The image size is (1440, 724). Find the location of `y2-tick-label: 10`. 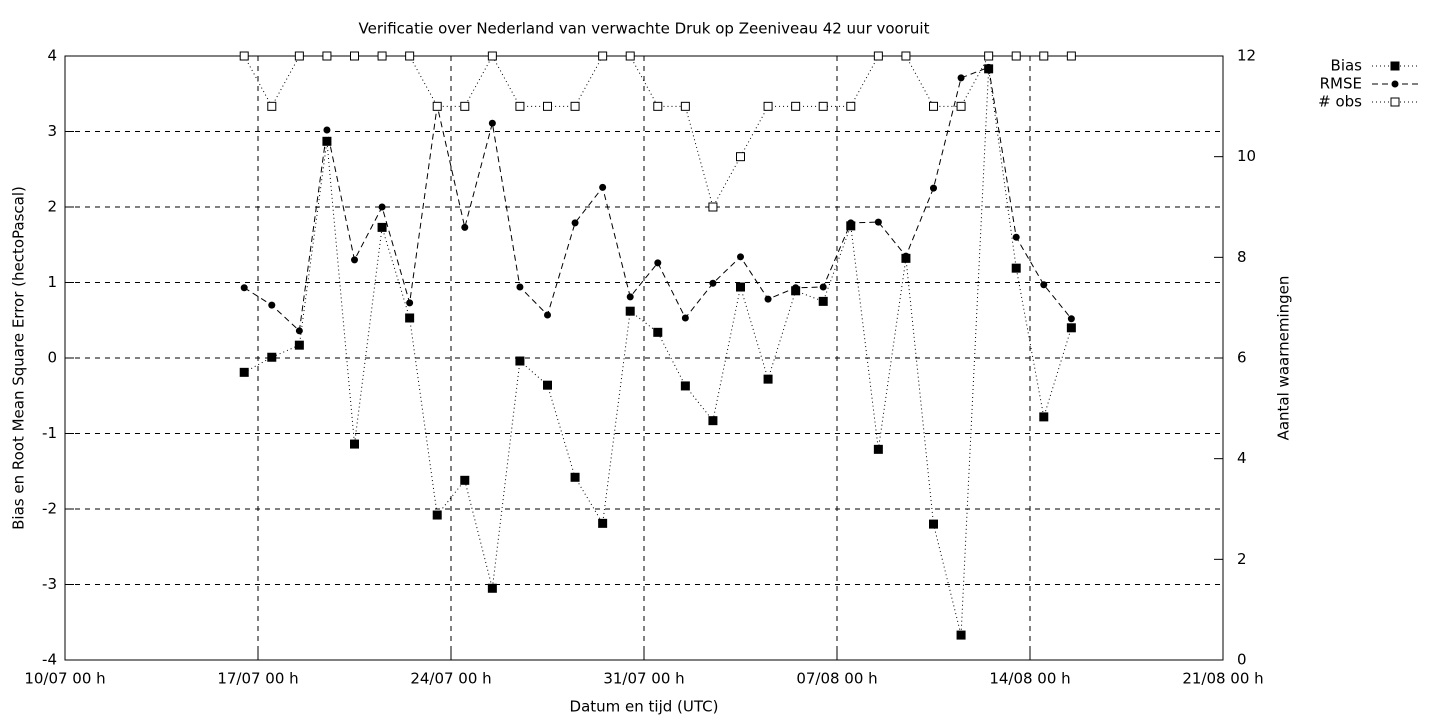

y2-tick-label: 10 is located at coordinates (1246, 156).